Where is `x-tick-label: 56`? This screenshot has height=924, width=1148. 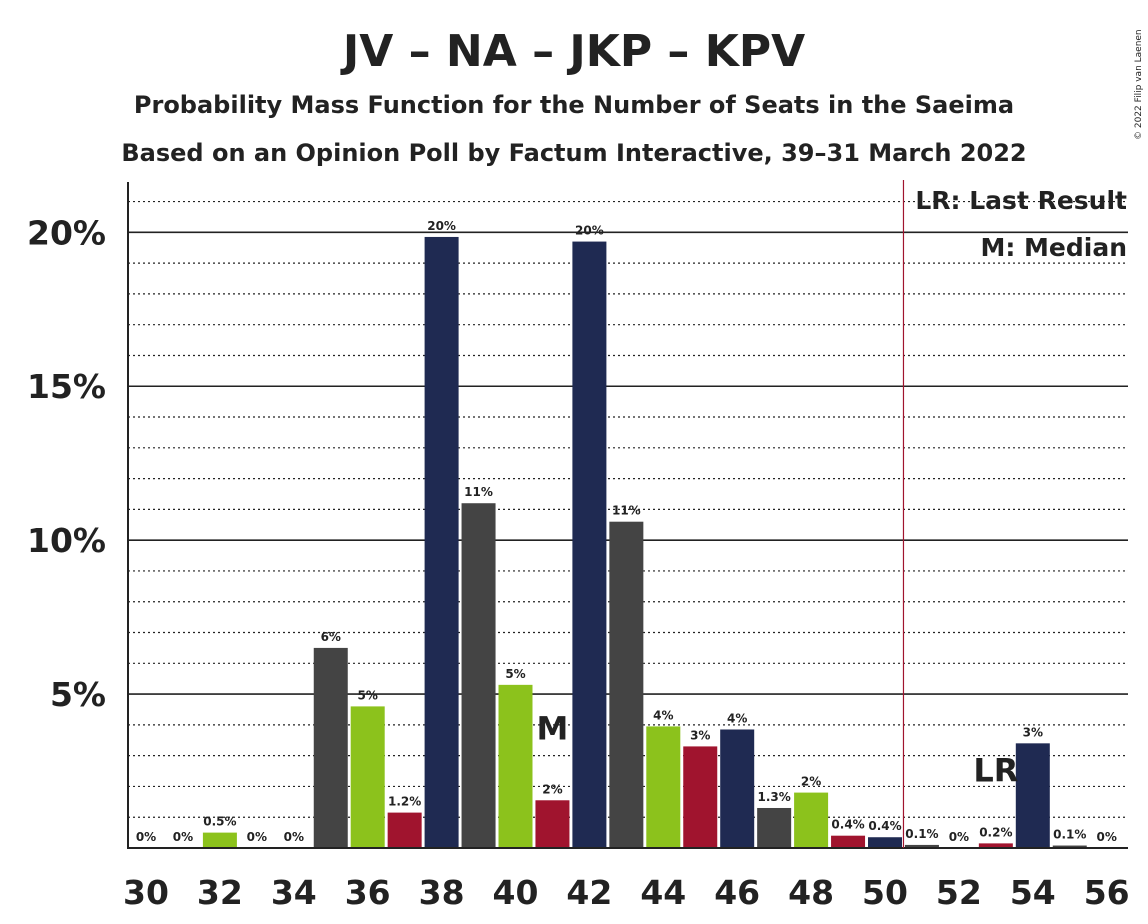
x-tick-label: 56 is located at coordinates (1107, 892).